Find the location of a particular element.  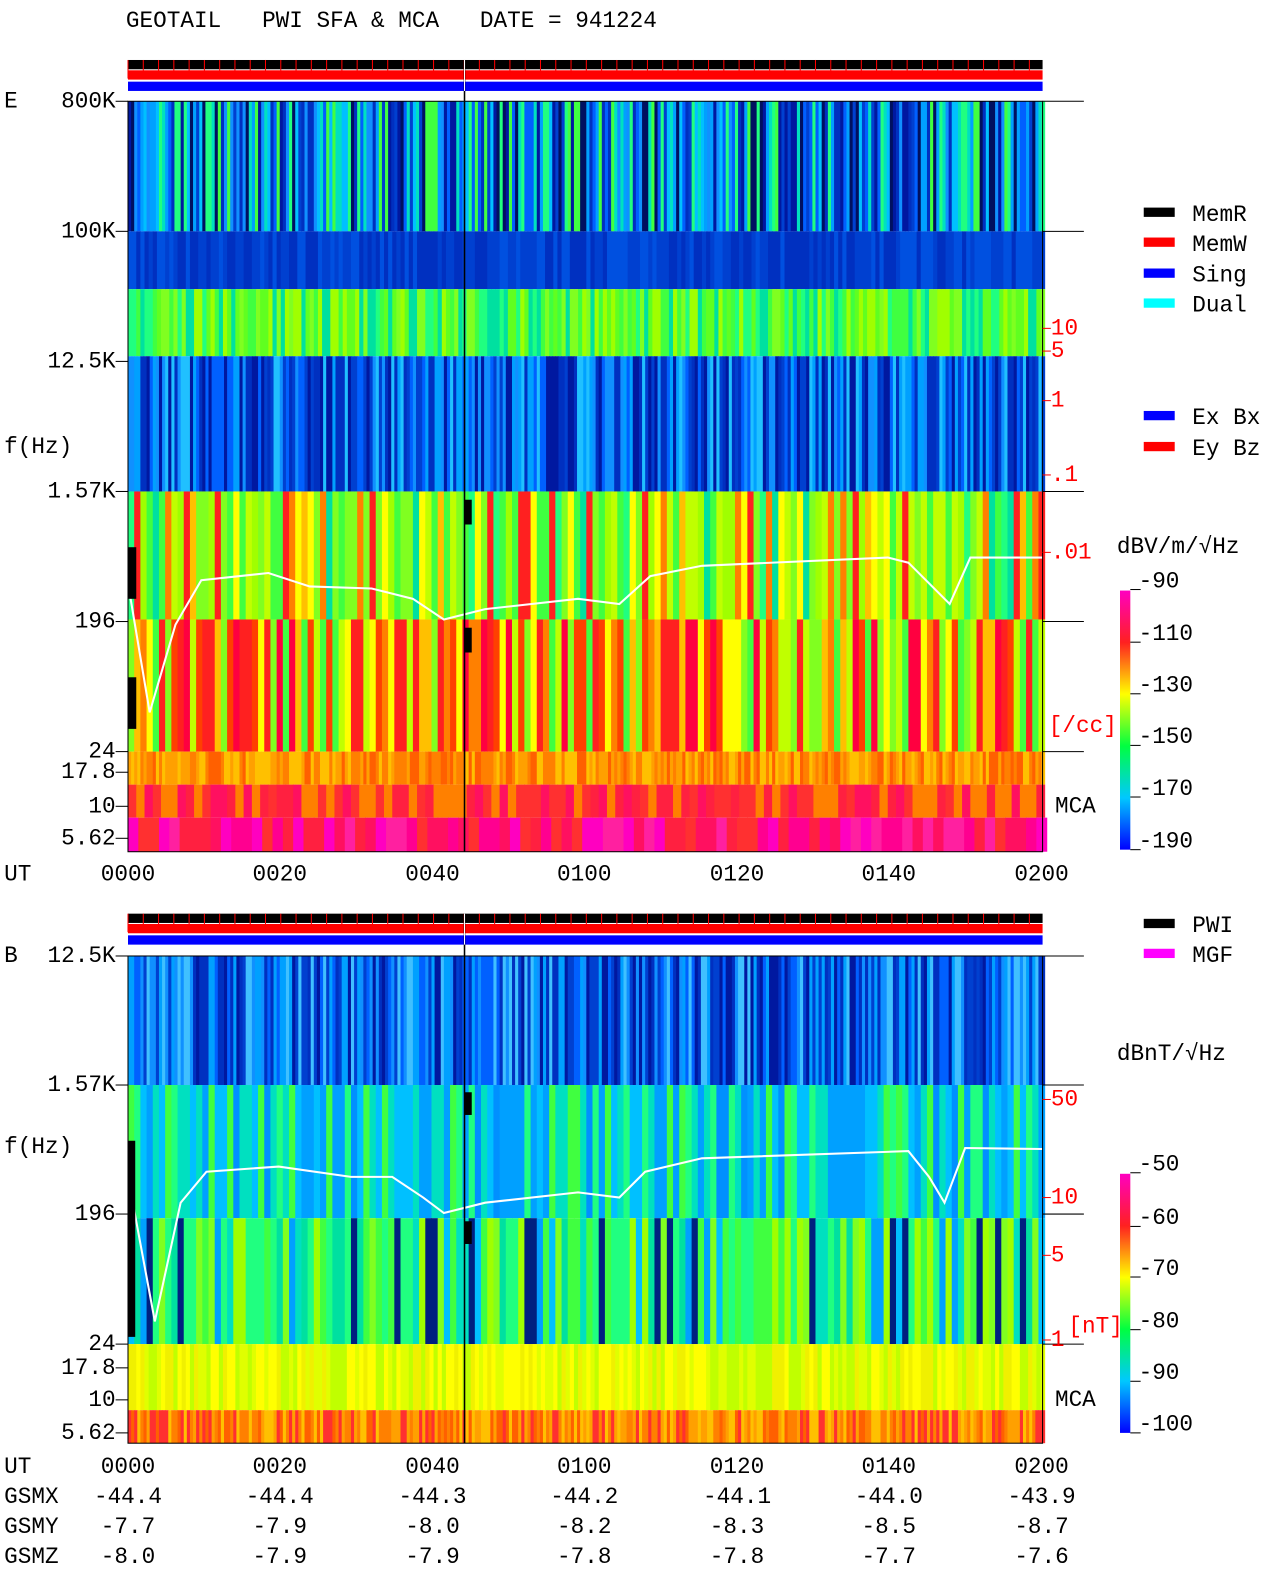

orbit-value: -7.9 is located at coordinates (432, 1557).